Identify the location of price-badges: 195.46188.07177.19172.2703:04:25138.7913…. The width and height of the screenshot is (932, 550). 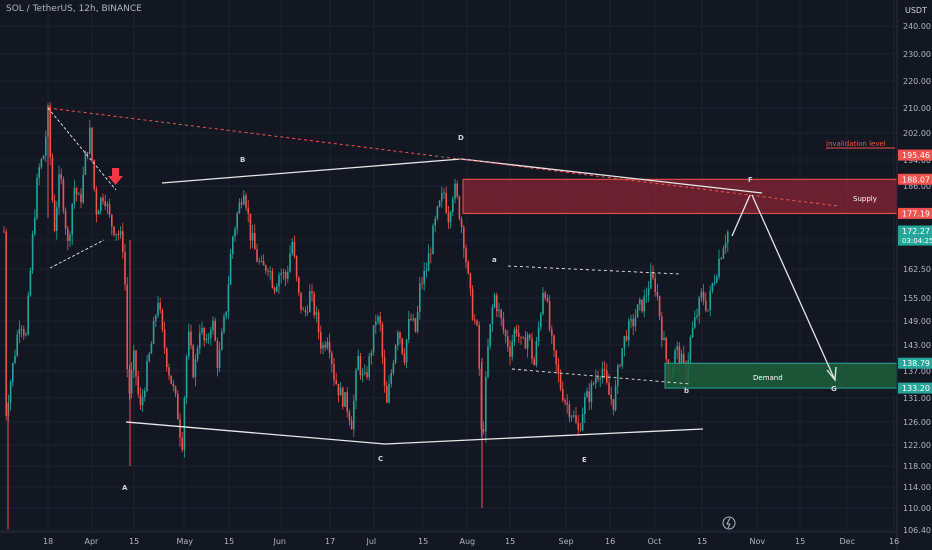
(915, 271).